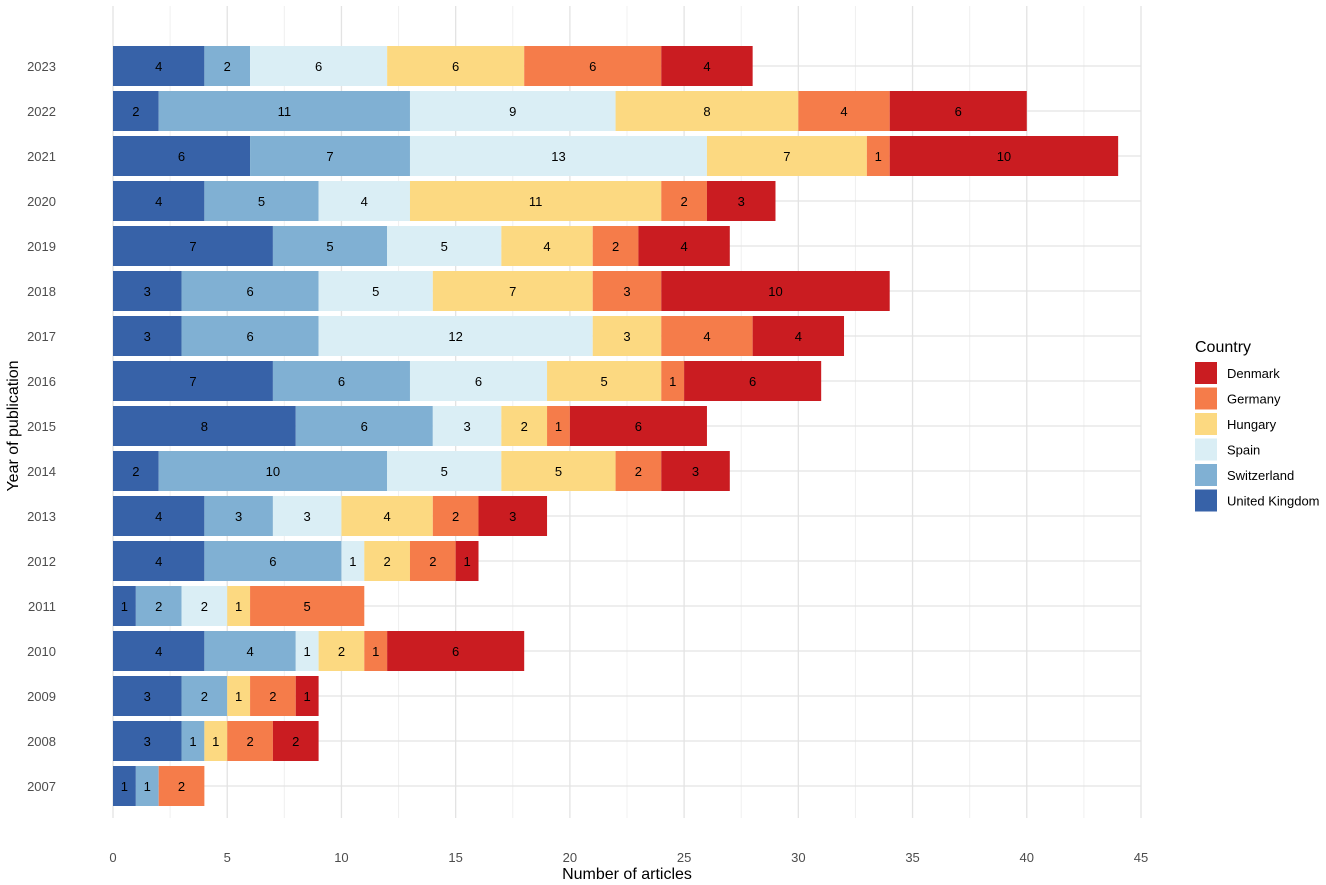 This screenshot has height=885, width=1326. I want to click on data-label: 7, so click(329, 156).